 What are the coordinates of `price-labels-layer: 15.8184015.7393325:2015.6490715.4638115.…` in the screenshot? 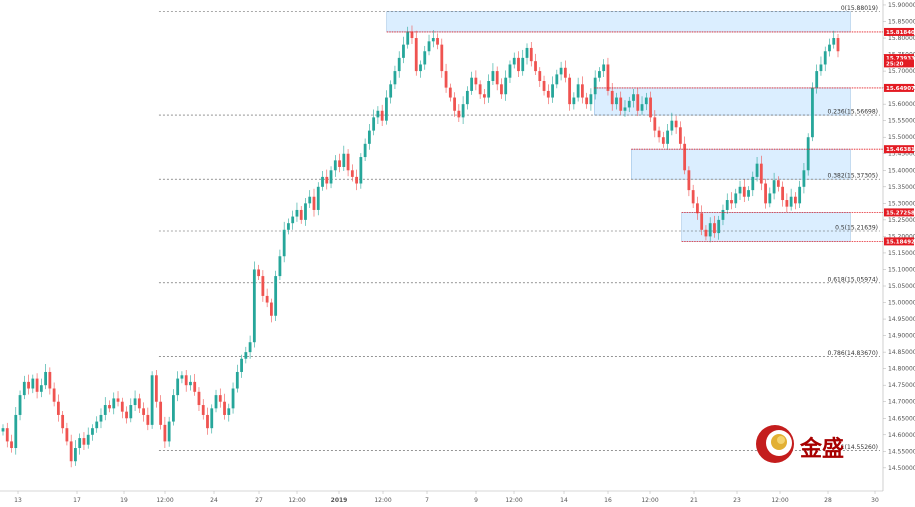 It's located at (899, 136).